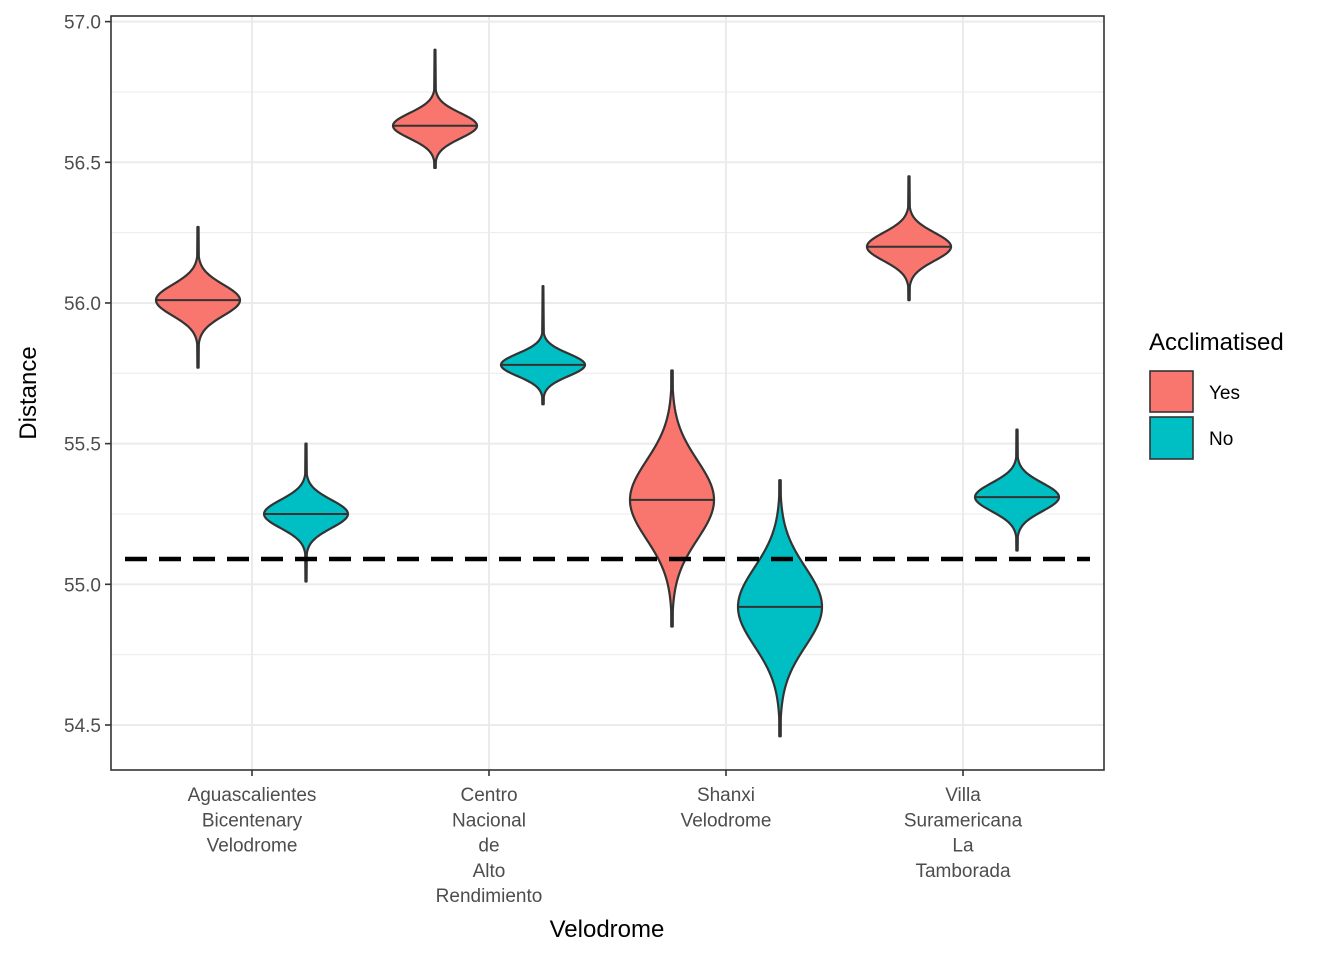 The width and height of the screenshot is (1344, 960). Describe the element at coordinates (252, 795) in the screenshot. I see `x-tick-label-line: Aguascalientes` at that location.